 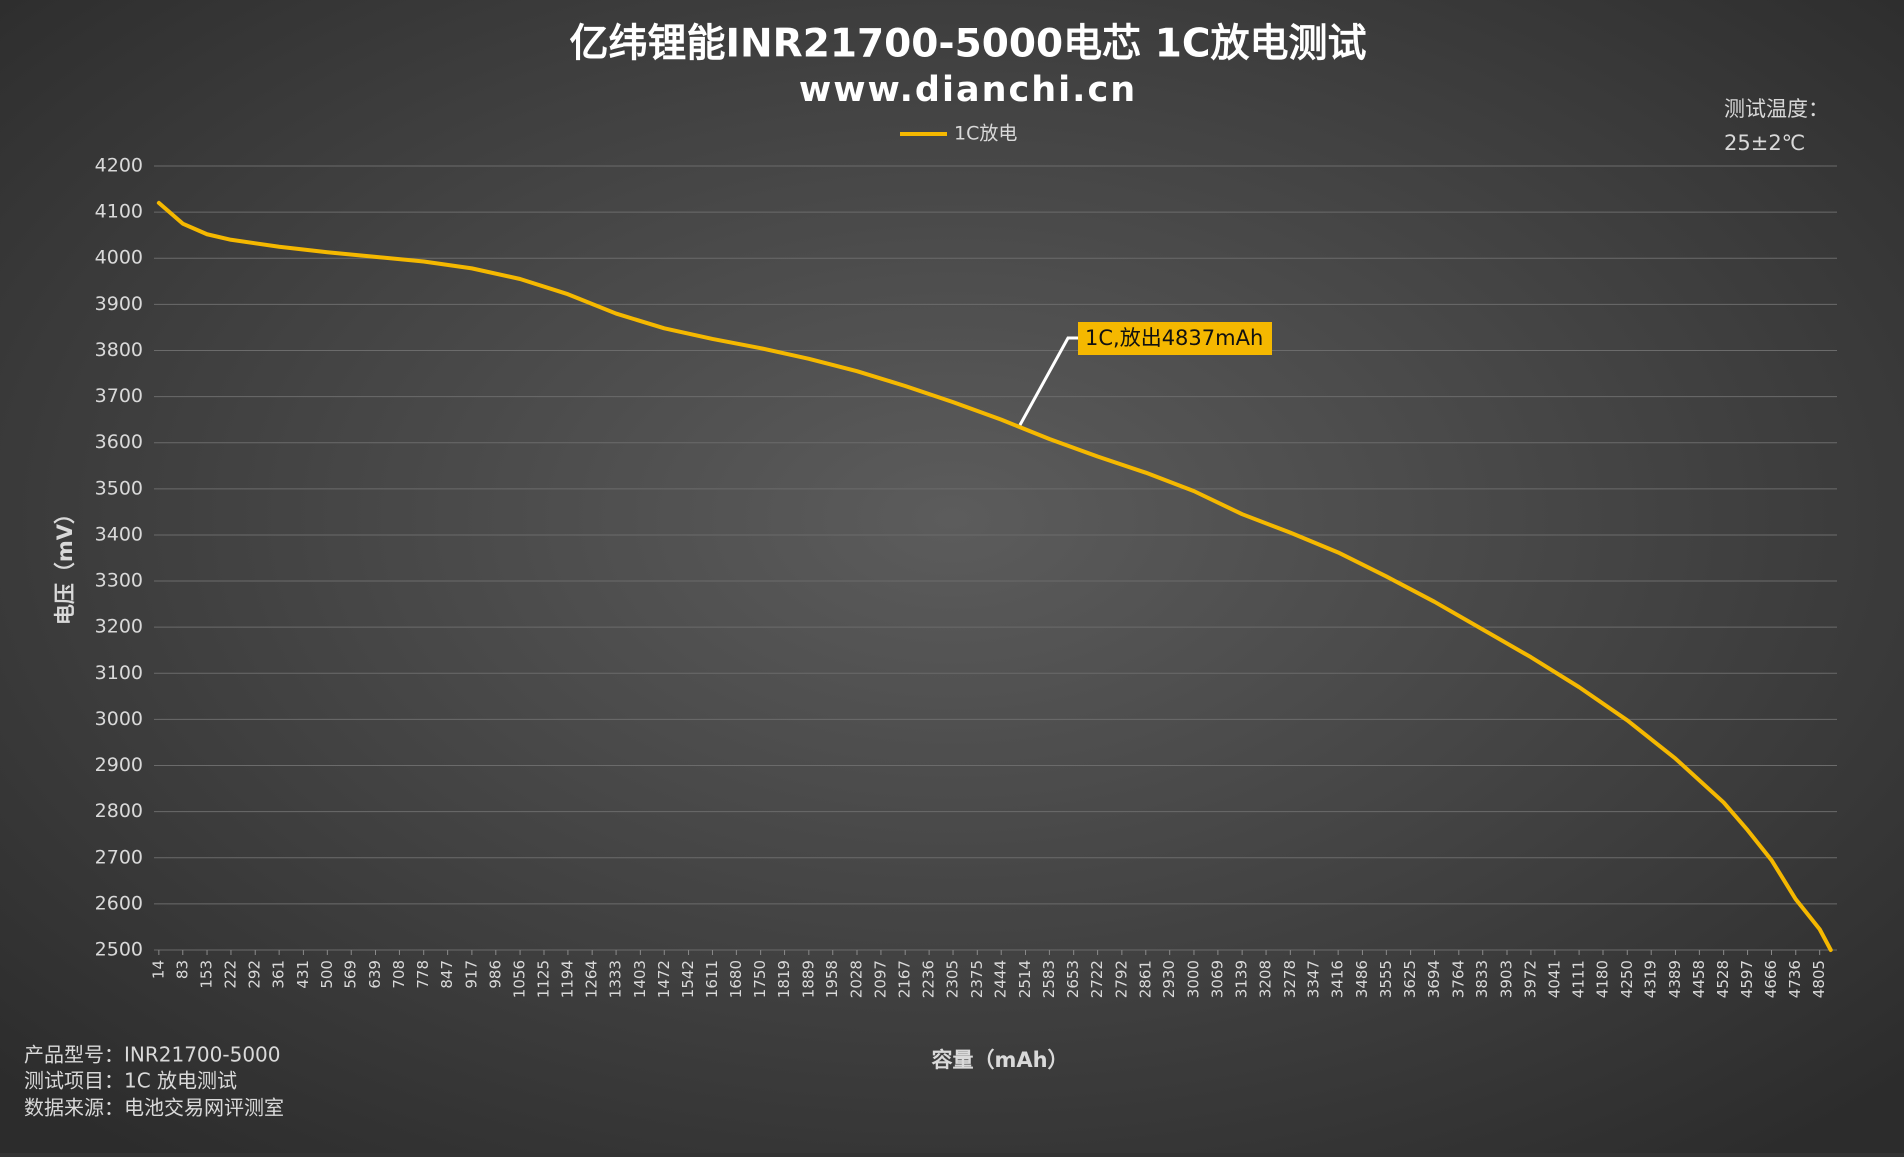 What do you see at coordinates (977, 979) in the screenshot?
I see `x-tick-label: 2375` at bounding box center [977, 979].